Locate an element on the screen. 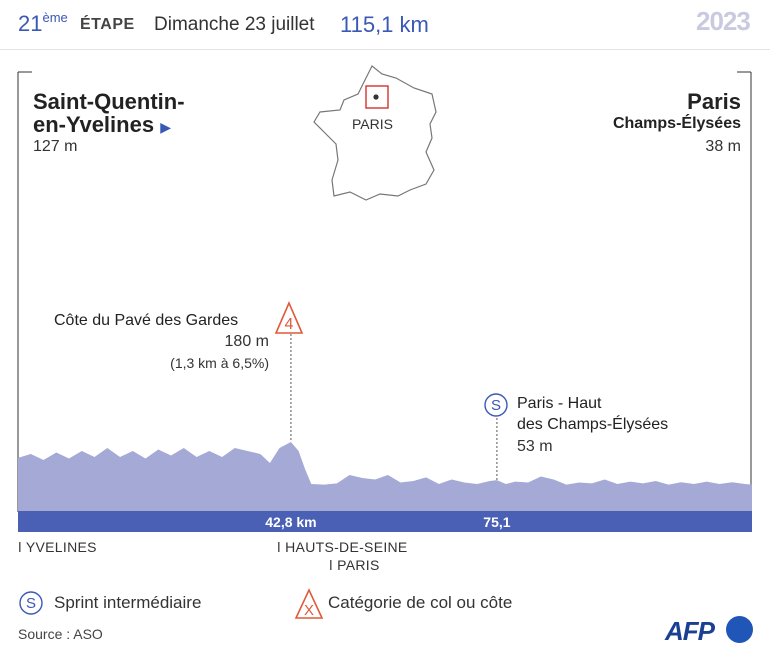 Image resolution: width=770 pixels, height=658 pixels. header-divider is located at coordinates (385, 49).